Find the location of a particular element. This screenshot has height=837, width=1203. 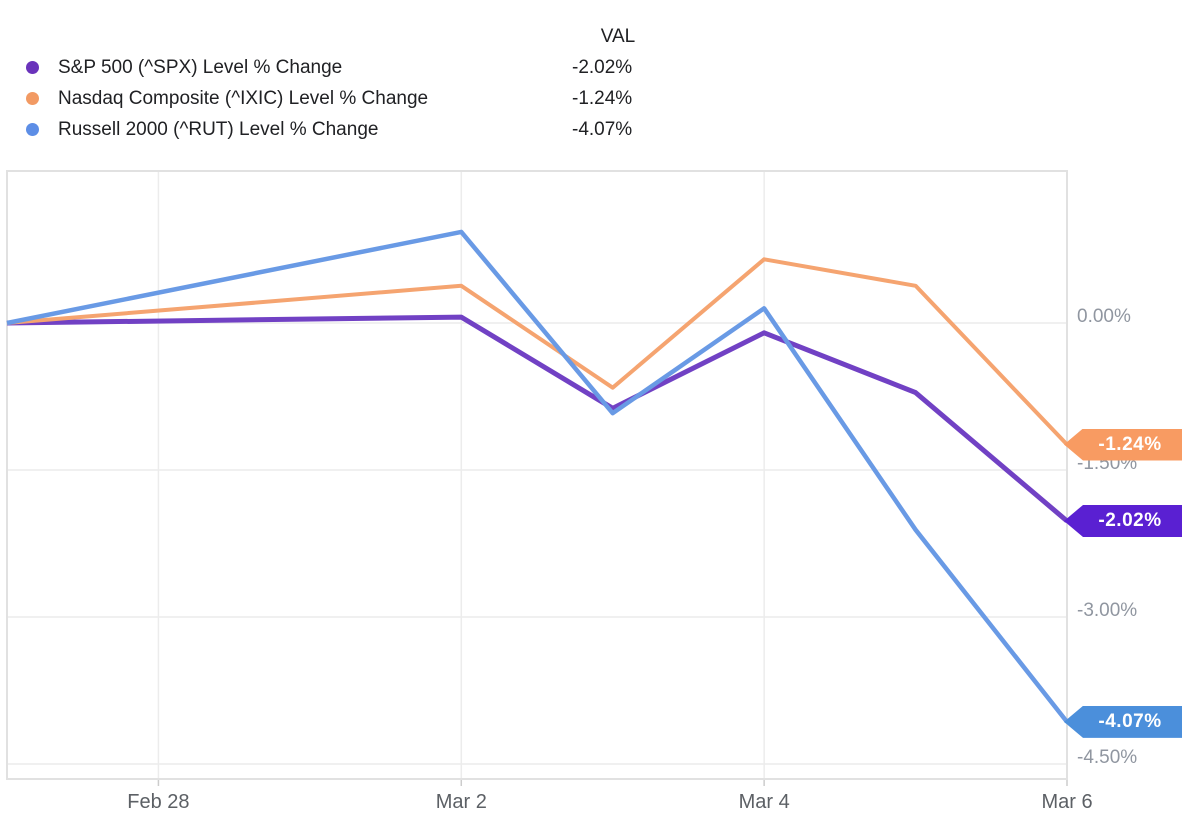

x-axis-label: Mar 4 is located at coordinates (764, 802).